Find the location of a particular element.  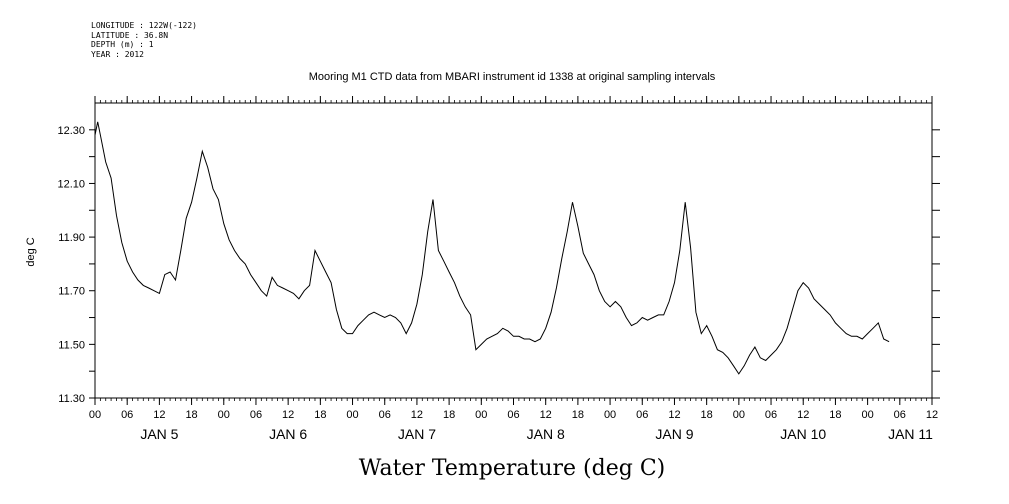

x-date-label: JAN 6 is located at coordinates (288, 434).